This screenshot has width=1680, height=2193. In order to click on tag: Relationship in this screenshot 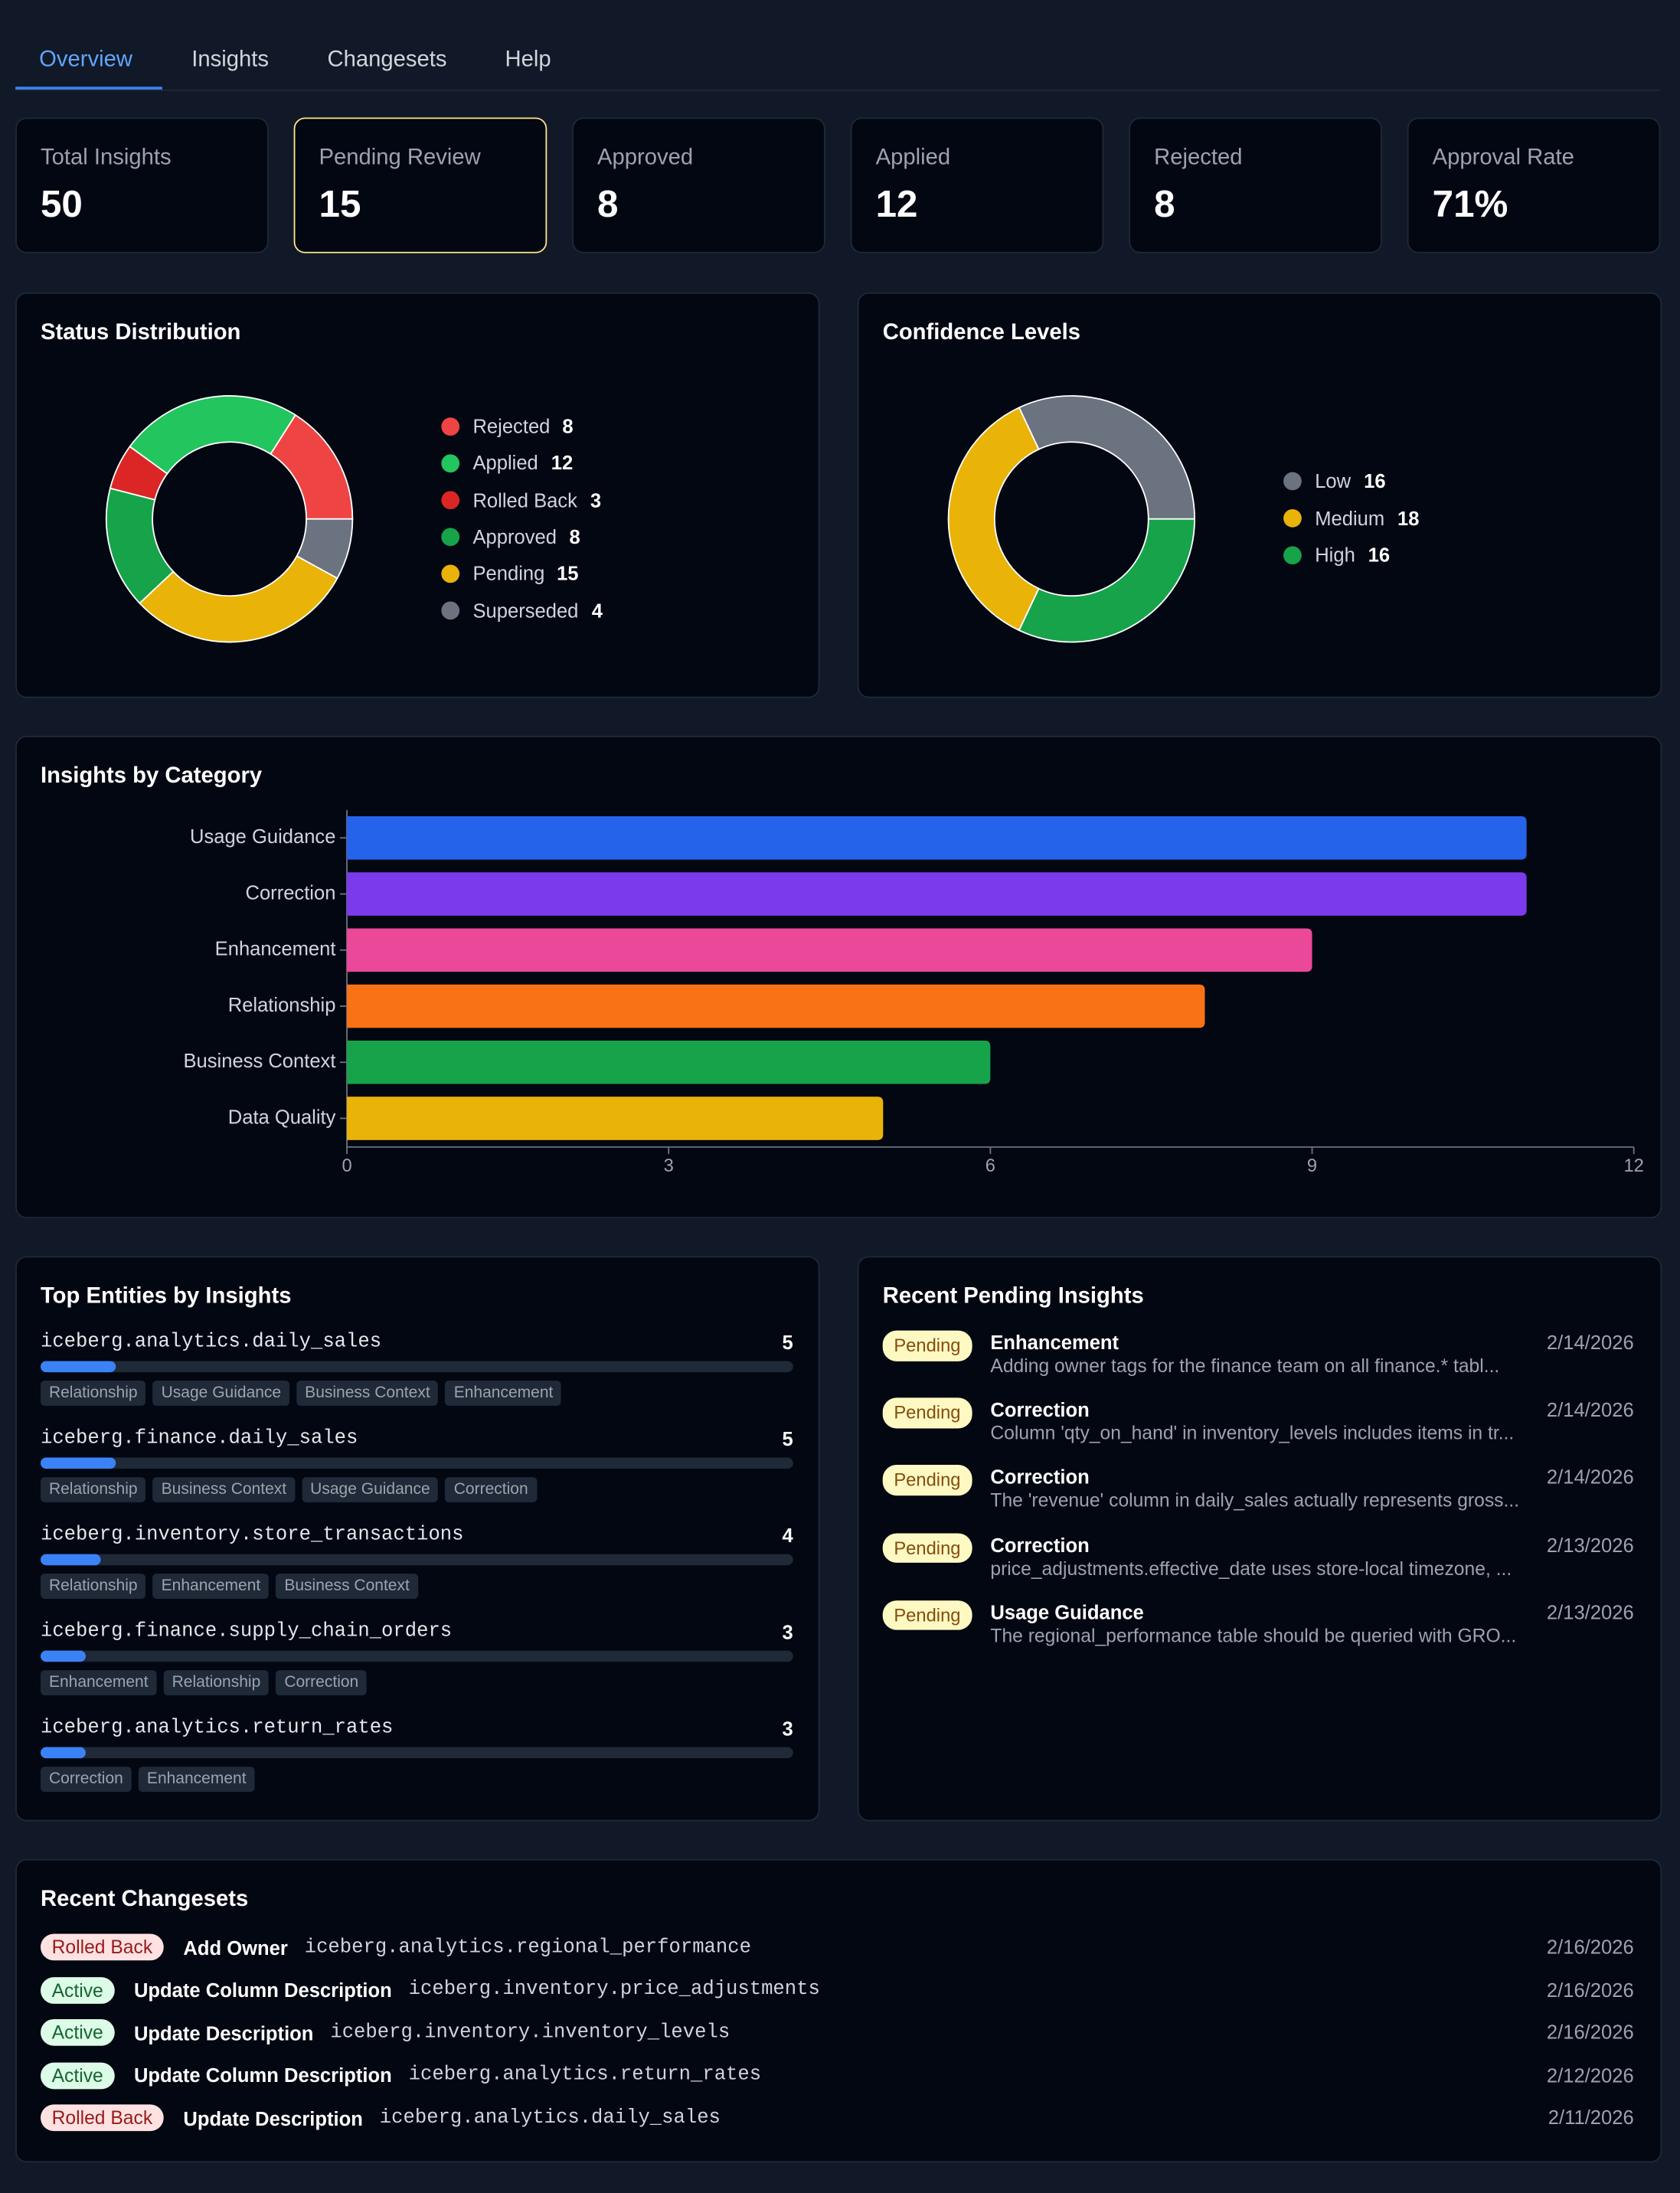, I will do `click(93, 1587)`.